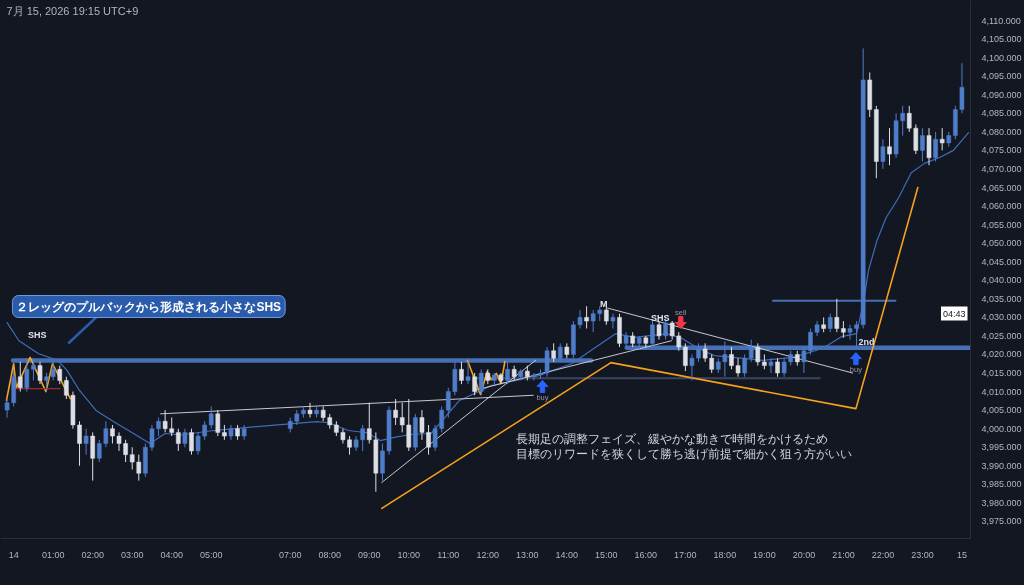  What do you see at coordinates (1001, 484) in the screenshot?
I see `y-tick-label: 3,985.000` at bounding box center [1001, 484].